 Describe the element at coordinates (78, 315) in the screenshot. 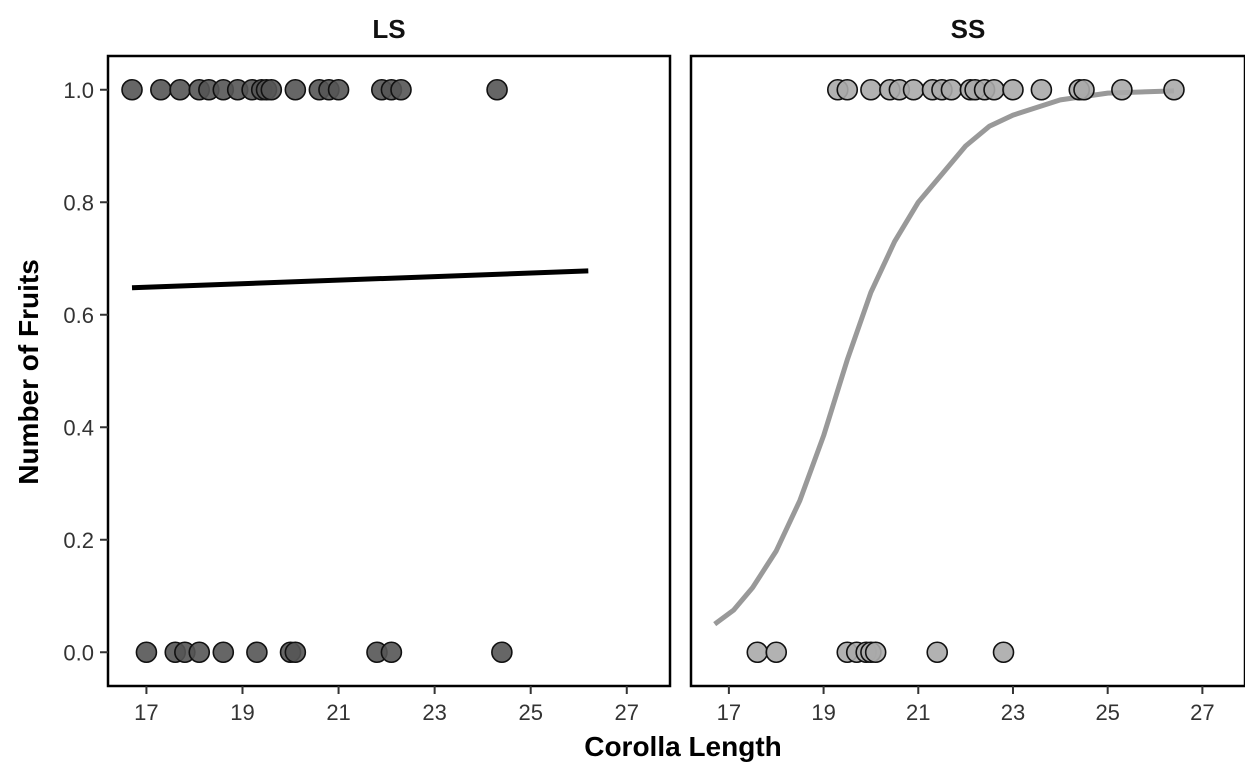

I see `y-tick-label: 0.6` at that location.